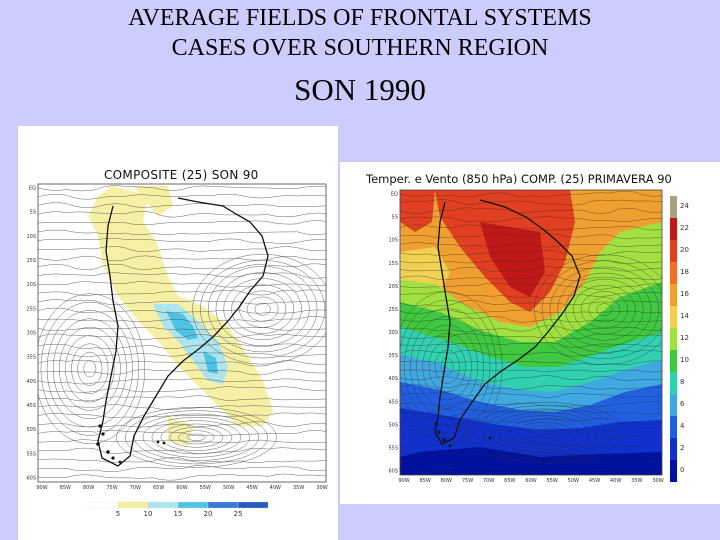  I want to click on temperature-colorbar-label: 16, so click(684, 294).